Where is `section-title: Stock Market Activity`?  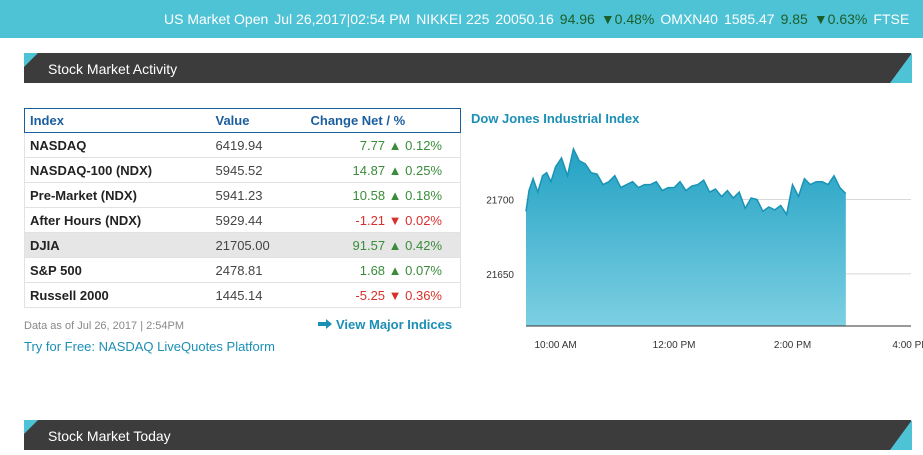
section-title: Stock Market Activity is located at coordinates (113, 69).